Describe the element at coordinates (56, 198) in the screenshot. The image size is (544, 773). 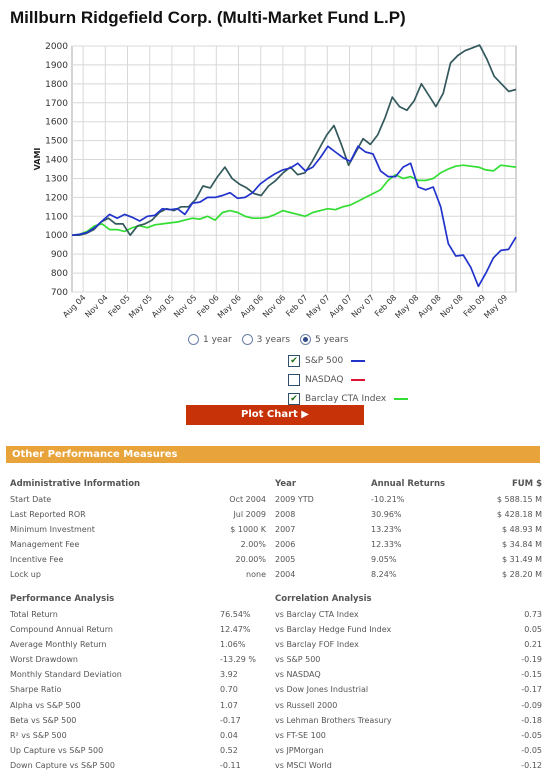
I see `y-tick-label: 1200` at that location.